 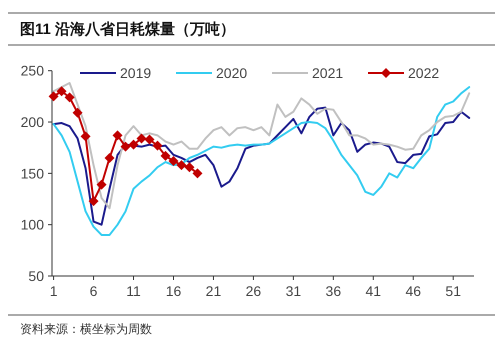 I want to click on x-tick-label: 6, so click(x=94, y=291).